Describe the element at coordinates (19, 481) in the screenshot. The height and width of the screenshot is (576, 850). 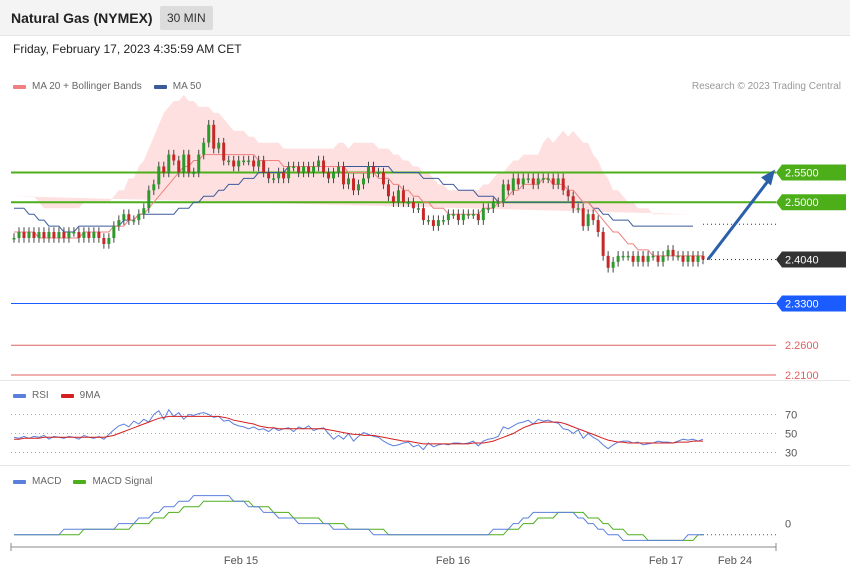
I see `legend-swatch-macd` at that location.